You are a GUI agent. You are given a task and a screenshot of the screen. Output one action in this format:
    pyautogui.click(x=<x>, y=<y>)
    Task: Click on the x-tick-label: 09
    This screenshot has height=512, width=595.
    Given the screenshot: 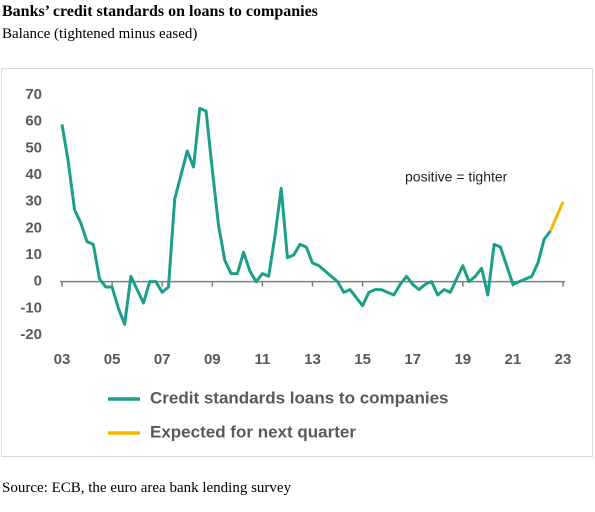 What is the action you would take?
    pyautogui.click(x=212, y=359)
    